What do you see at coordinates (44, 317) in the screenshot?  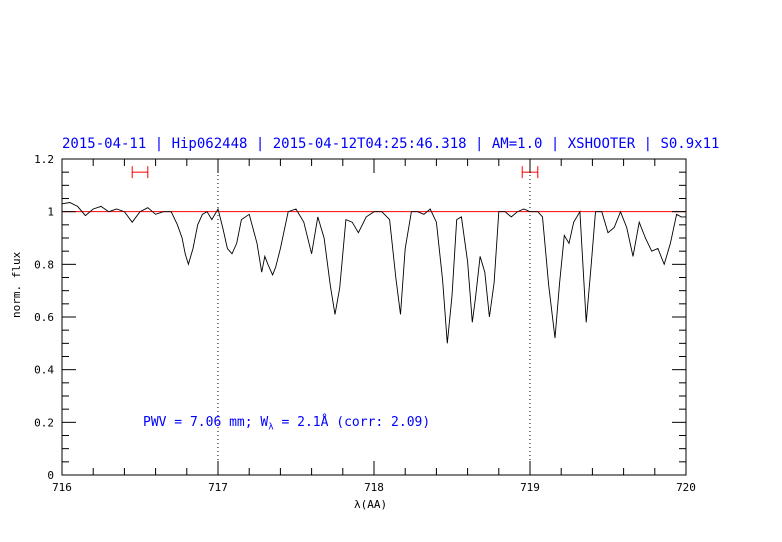 I see `y-tick-label: 0.6` at bounding box center [44, 317].